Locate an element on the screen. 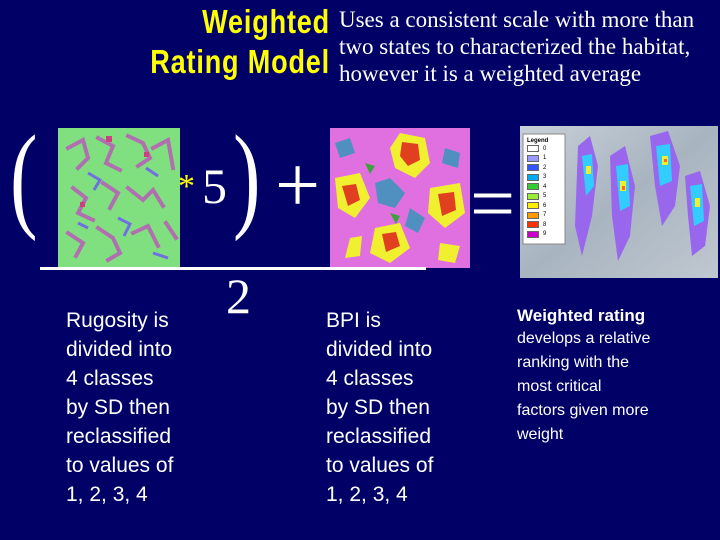 This screenshot has width=720, height=540. legend-title: Legend is located at coordinates (538, 141).